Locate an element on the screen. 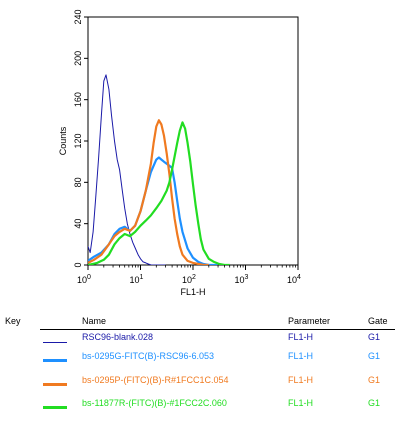 The height and width of the screenshot is (421, 400). legend-row: bs-0295G-FITC(B)-RSC96-6.053 FL1-H G1 is located at coordinates (200, 360).